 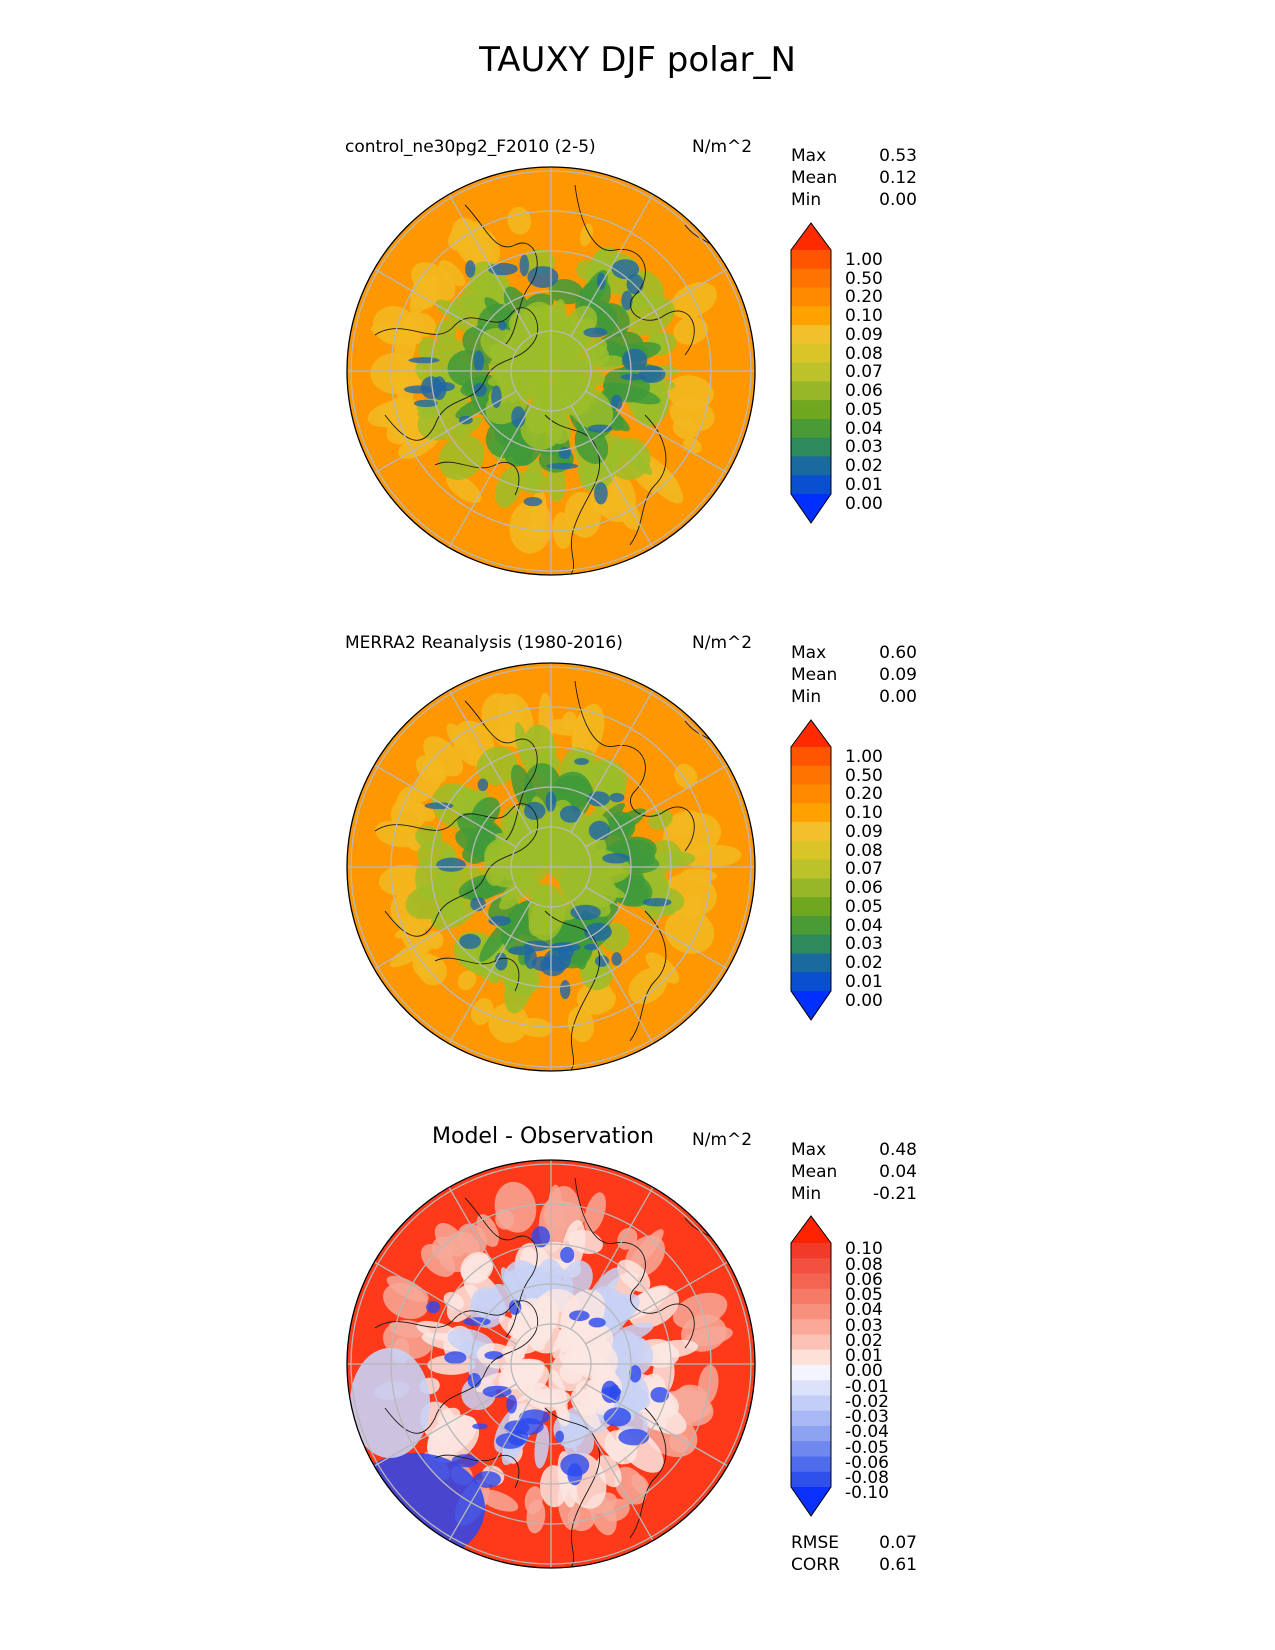 What do you see at coordinates (484, 643) in the screenshot?
I see `panel-2-title: MERRA2 Reanalysis (1980-2016)` at bounding box center [484, 643].